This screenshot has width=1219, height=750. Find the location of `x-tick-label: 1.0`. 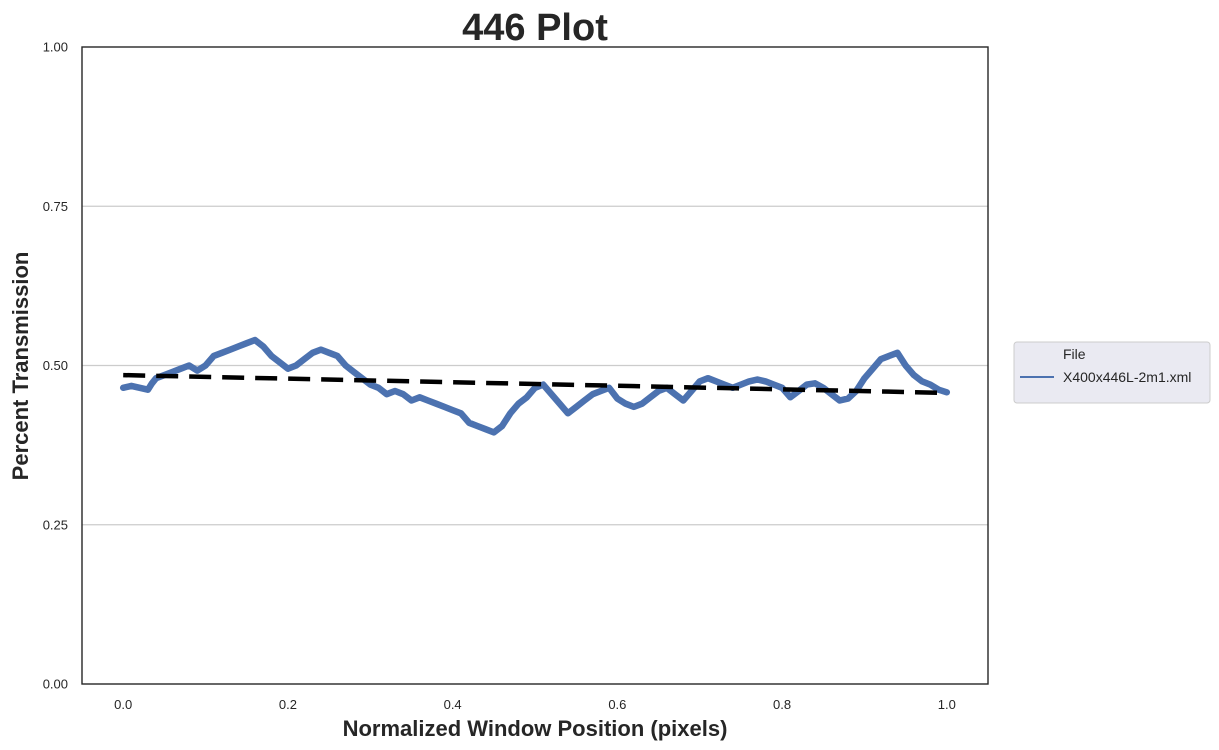

x-tick-label: 1.0 is located at coordinates (947, 704).